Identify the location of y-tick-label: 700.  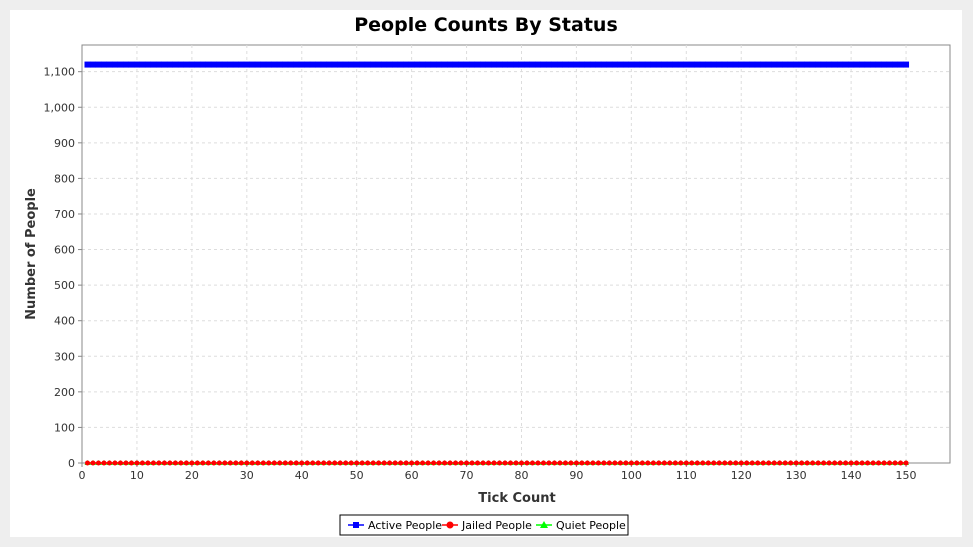
(64, 214).